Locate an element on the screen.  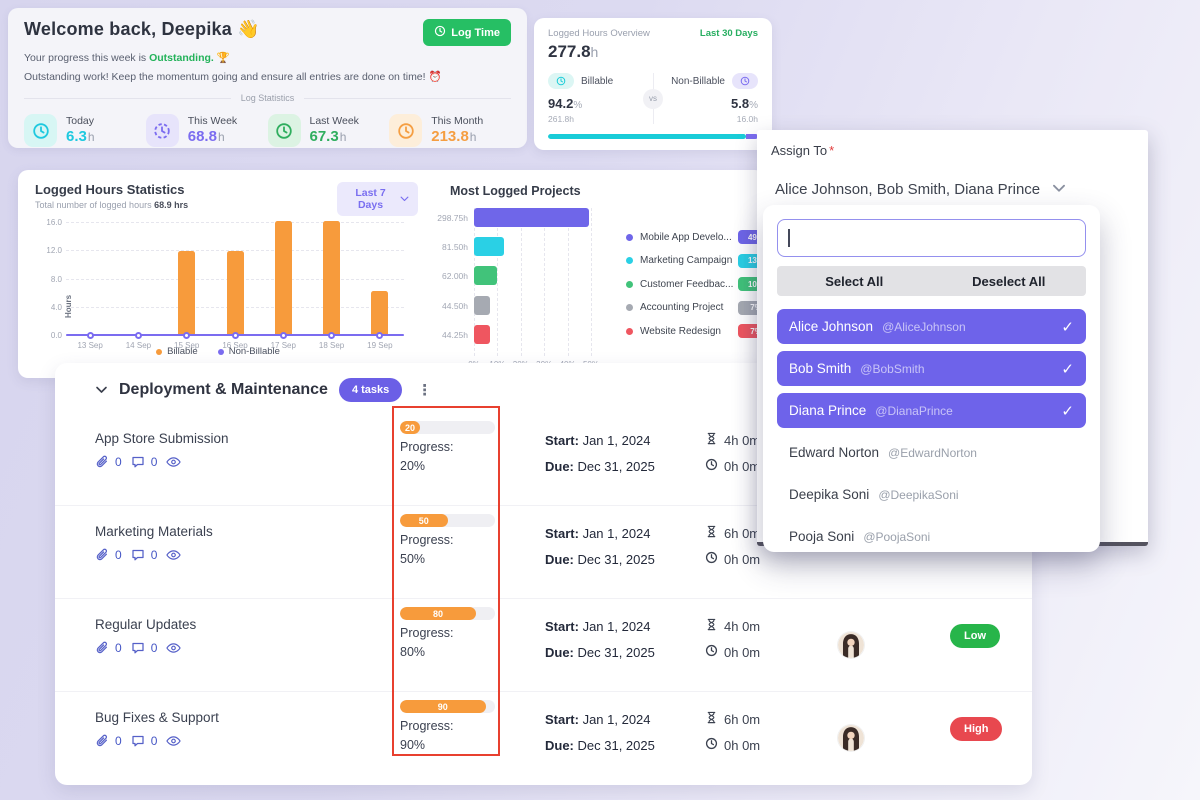
assignee-select: Alice Johnson, Bob Smith, Diana Prince is located at coordinates (954, 189).